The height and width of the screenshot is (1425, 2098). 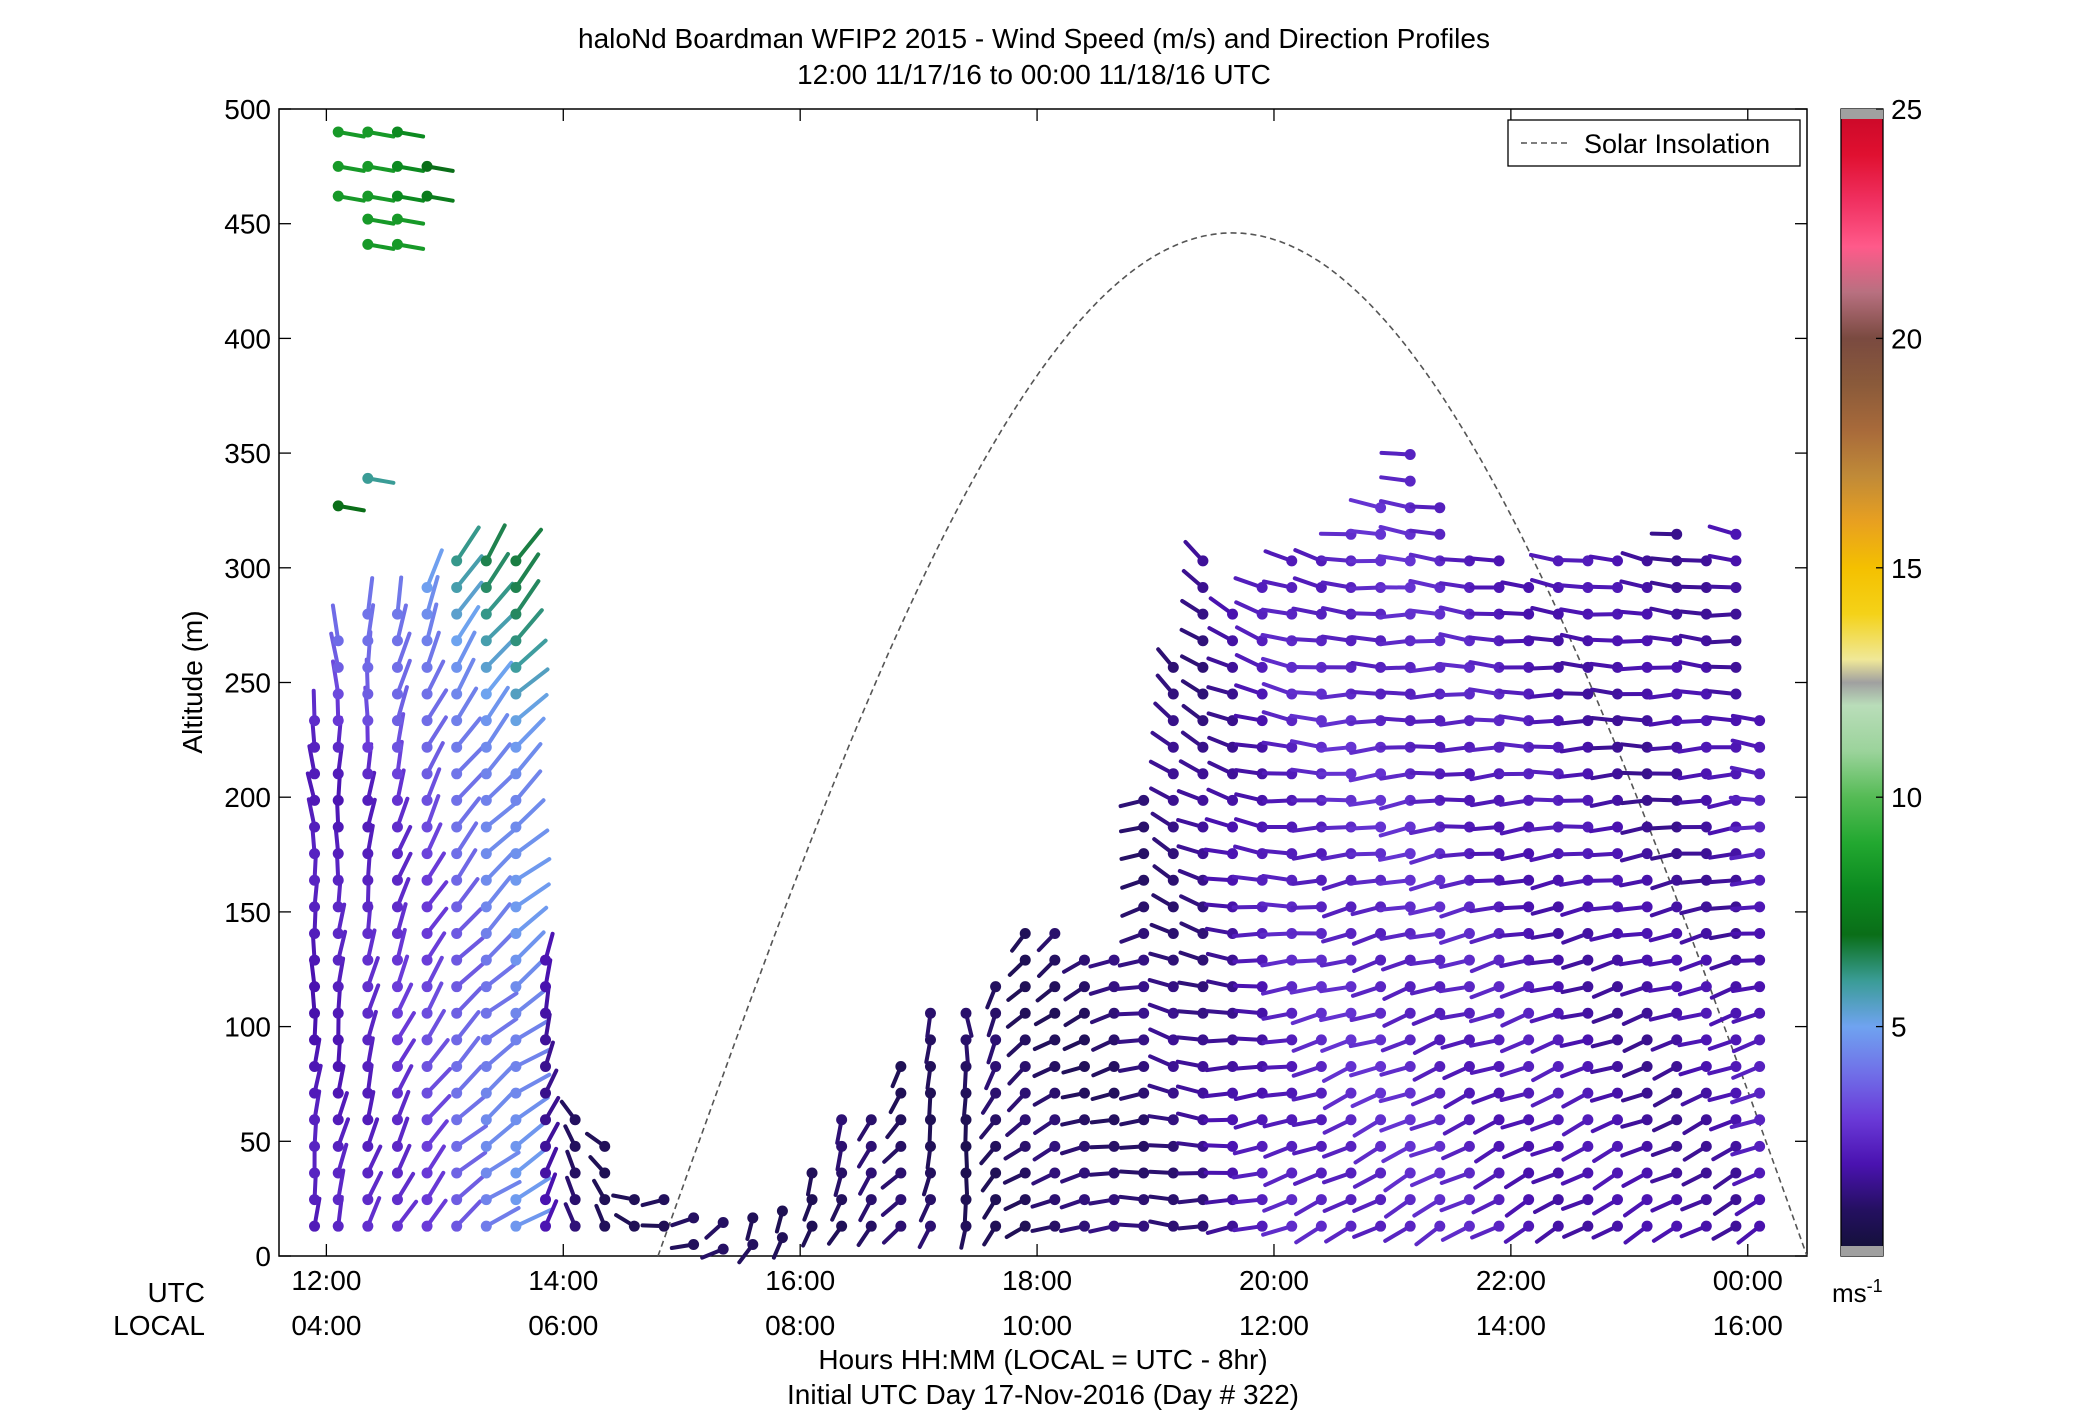 What do you see at coordinates (1875, 1286) in the screenshot?
I see `colorbar-unit-exponent: -1` at bounding box center [1875, 1286].